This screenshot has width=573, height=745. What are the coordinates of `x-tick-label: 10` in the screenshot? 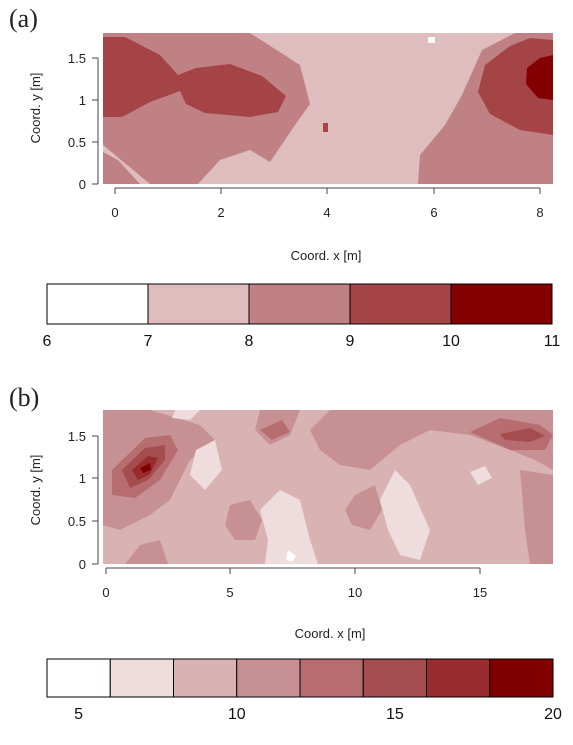 It's located at (355, 592).